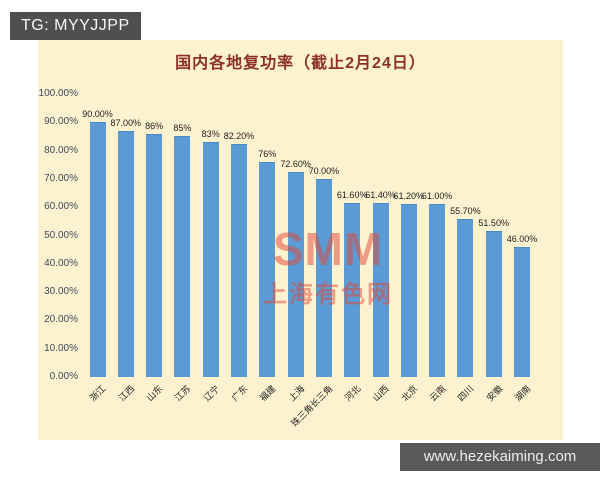 The width and height of the screenshot is (600, 480). I want to click on y-axis-tick-label: 40.00%, so click(61, 263).